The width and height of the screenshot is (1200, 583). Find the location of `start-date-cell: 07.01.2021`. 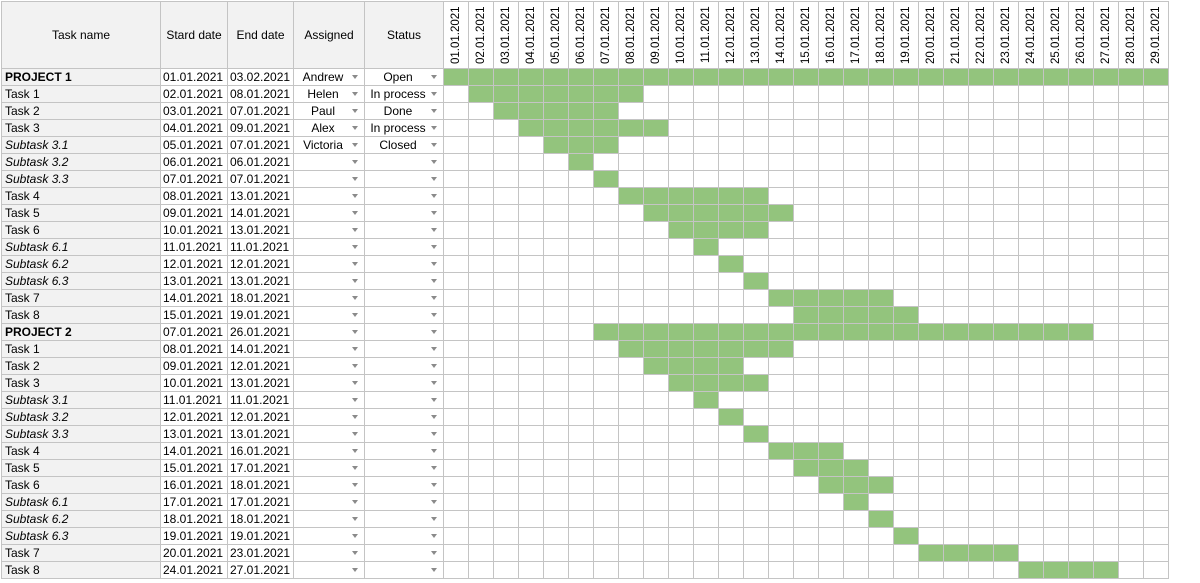

start-date-cell: 07.01.2021 is located at coordinates (194, 179).